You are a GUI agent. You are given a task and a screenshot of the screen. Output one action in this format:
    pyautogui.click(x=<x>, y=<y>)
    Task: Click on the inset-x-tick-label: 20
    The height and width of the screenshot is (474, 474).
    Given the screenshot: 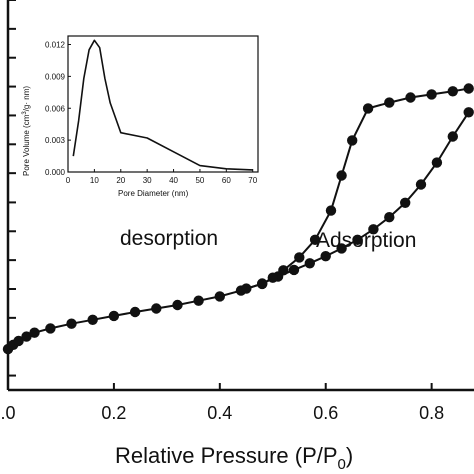 What is the action you would take?
    pyautogui.click(x=120, y=180)
    